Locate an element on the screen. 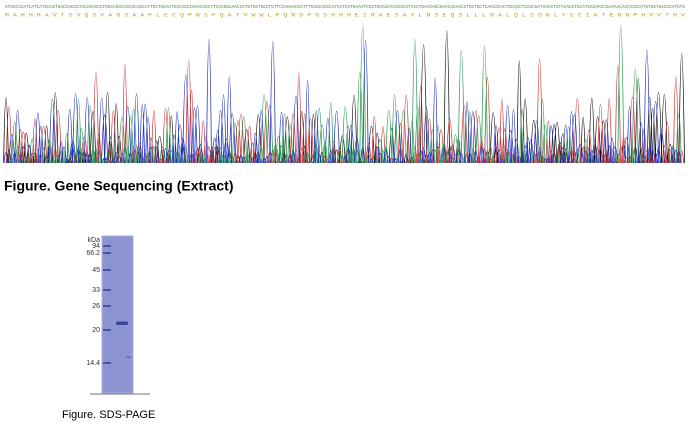 Image resolution: width=694 pixels, height=425 pixels. marker-label: 26 is located at coordinates (96, 306).